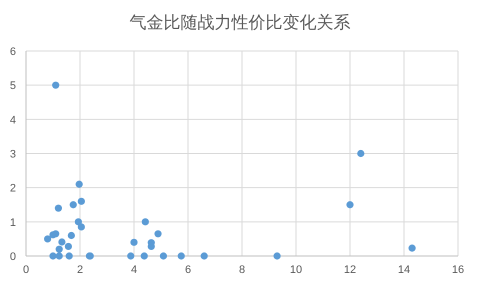 The image size is (480, 288). What do you see at coordinates (13, 52) in the screenshot?
I see `y-tick-label: 6` at bounding box center [13, 52].